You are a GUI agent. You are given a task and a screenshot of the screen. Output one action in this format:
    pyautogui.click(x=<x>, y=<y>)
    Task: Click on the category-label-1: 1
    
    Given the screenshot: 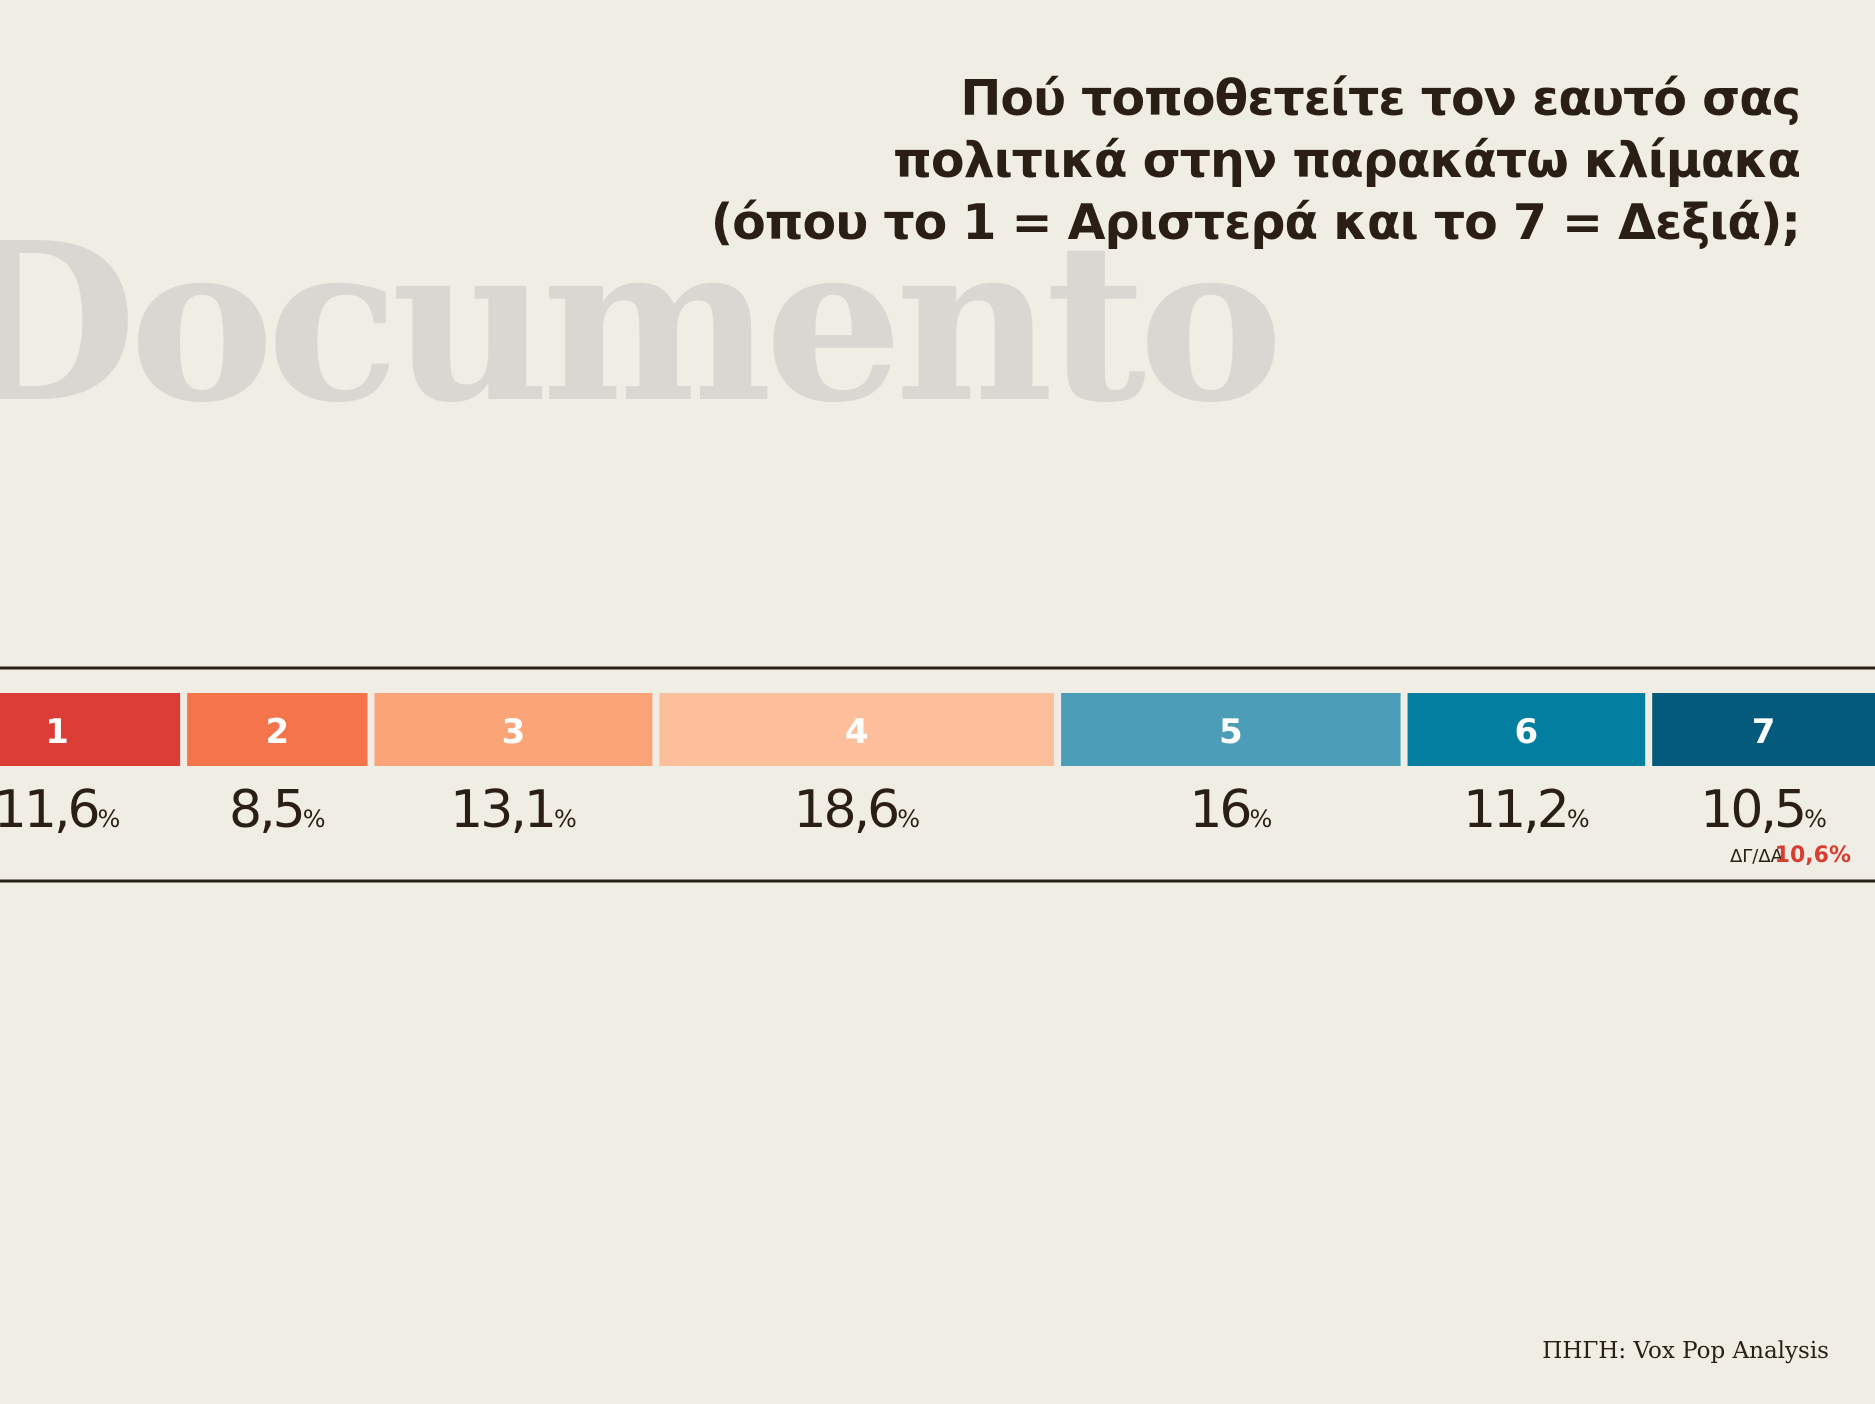 What is the action you would take?
    pyautogui.click(x=57, y=732)
    